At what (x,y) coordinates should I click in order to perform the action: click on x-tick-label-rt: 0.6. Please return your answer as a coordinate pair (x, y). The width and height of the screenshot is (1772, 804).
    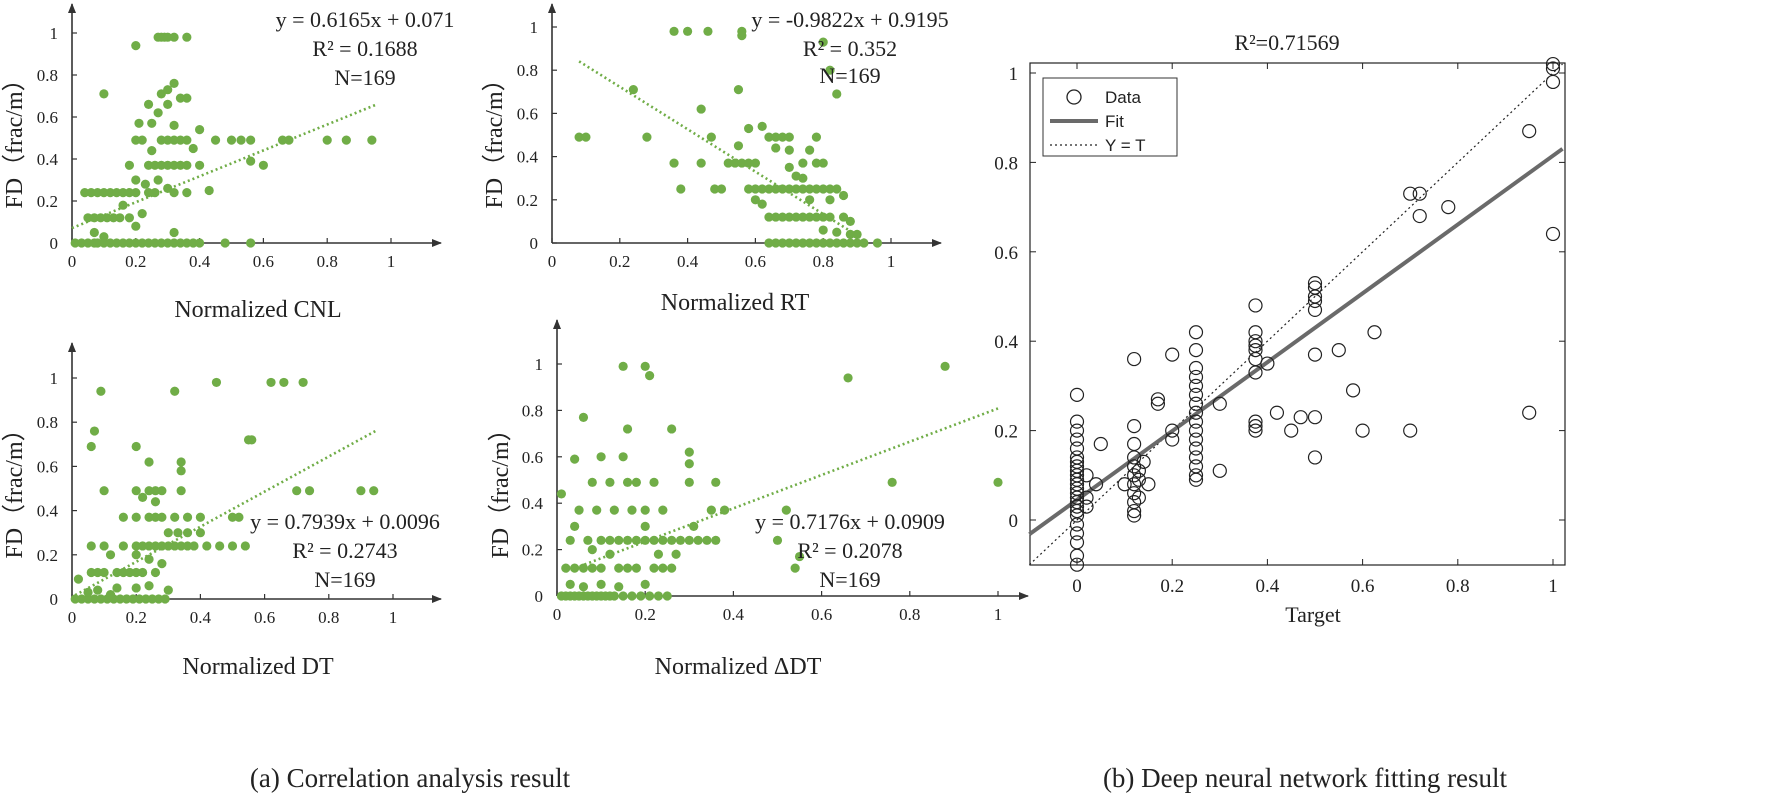
    Looking at the image, I should click on (755, 261).